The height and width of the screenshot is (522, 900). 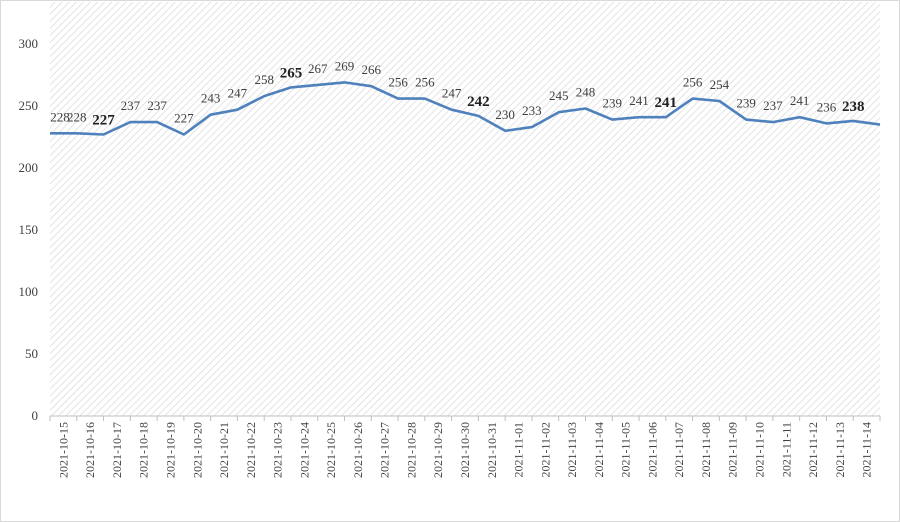 I want to click on x-tick-label: 2021-11-14, so click(x=867, y=450).